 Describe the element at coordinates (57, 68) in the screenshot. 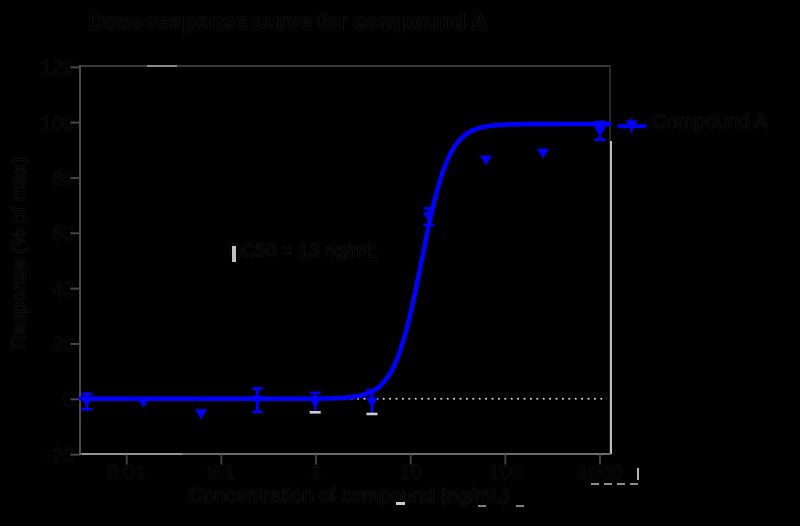

I see `y-tick-label: 120` at that location.